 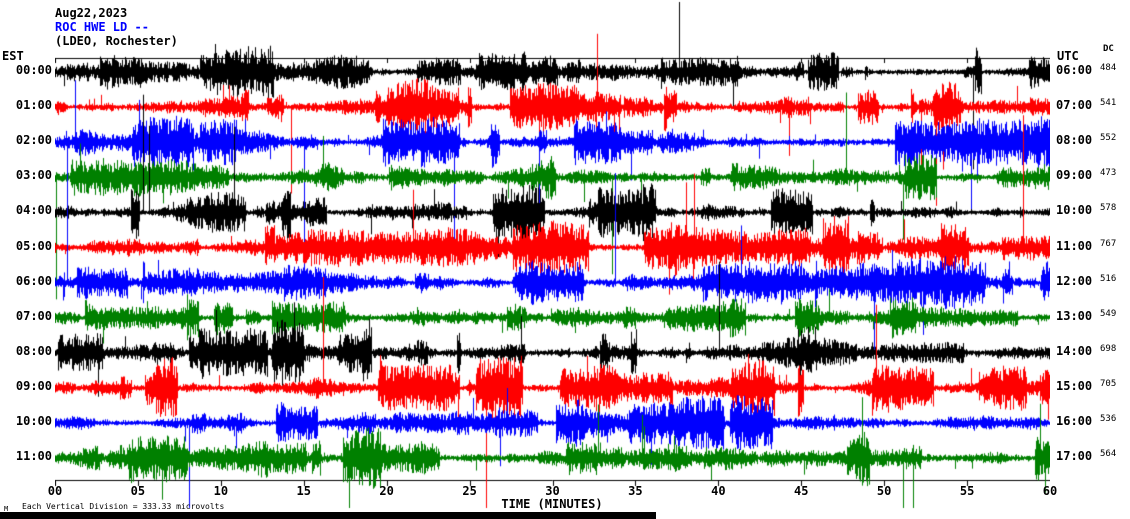 What do you see at coordinates (1074, 421) in the screenshot?
I see `utc-time-label: 16:00` at bounding box center [1074, 421].